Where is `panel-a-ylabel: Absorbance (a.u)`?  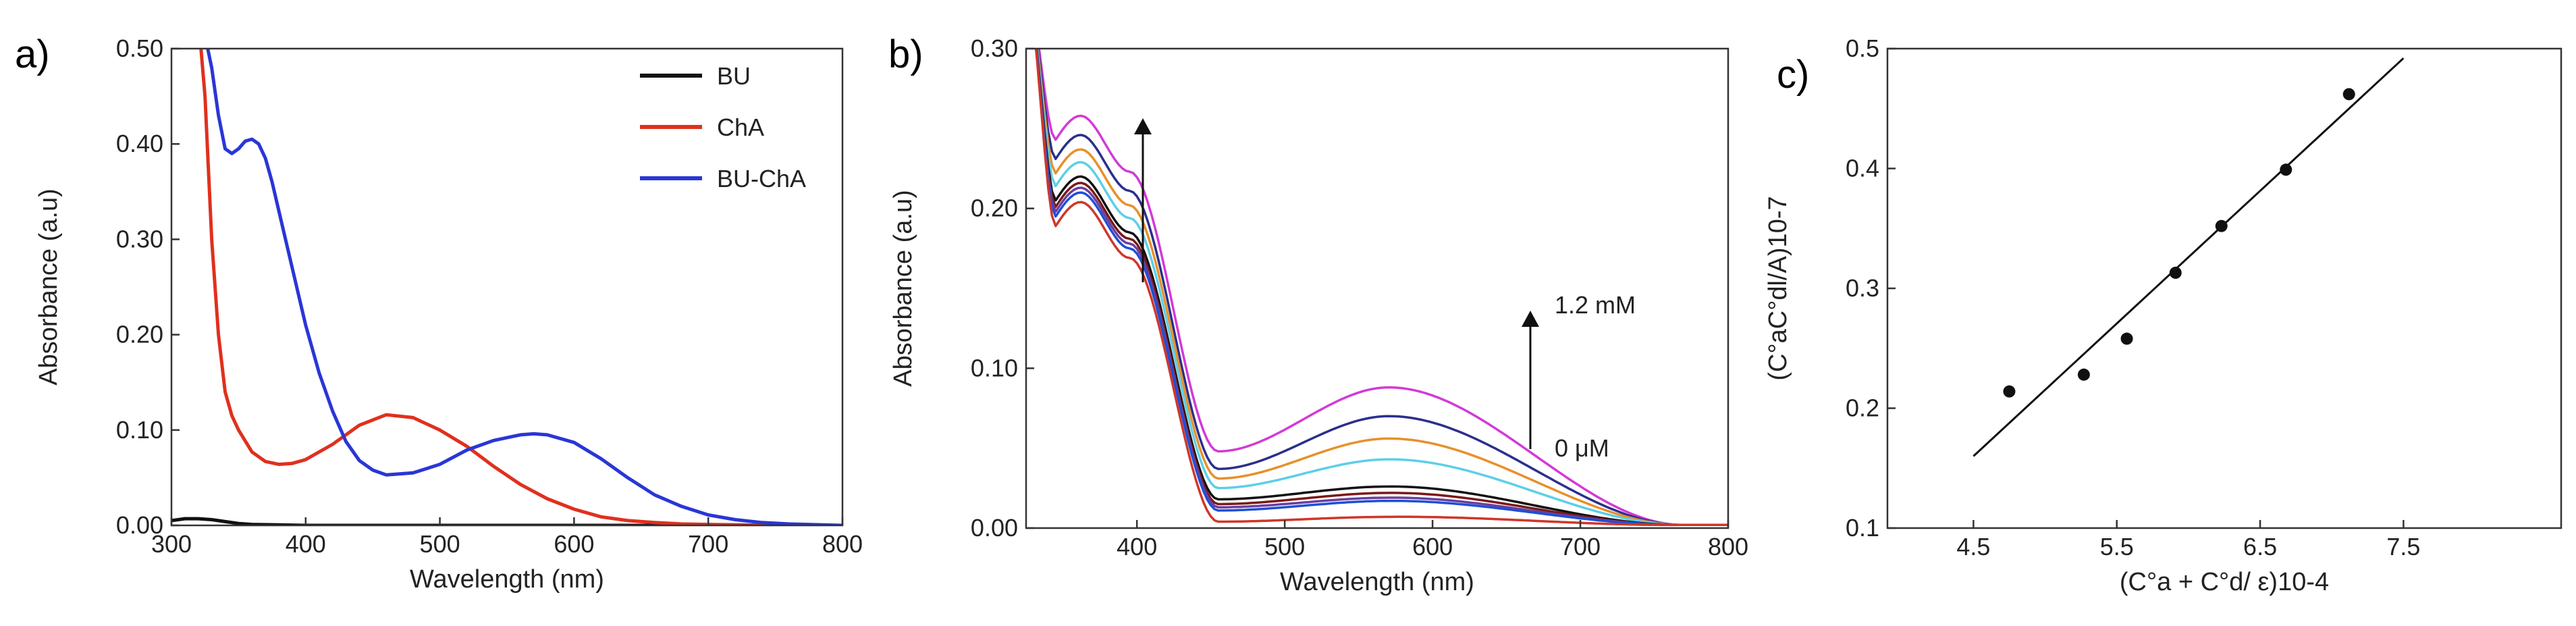 panel-a-ylabel: Absorbance (a.u) is located at coordinates (48, 287).